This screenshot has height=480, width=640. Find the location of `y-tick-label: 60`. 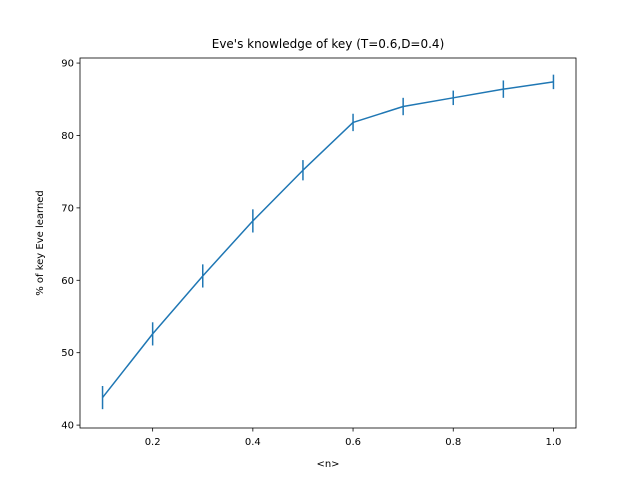

y-tick-label: 60 is located at coordinates (67, 281).